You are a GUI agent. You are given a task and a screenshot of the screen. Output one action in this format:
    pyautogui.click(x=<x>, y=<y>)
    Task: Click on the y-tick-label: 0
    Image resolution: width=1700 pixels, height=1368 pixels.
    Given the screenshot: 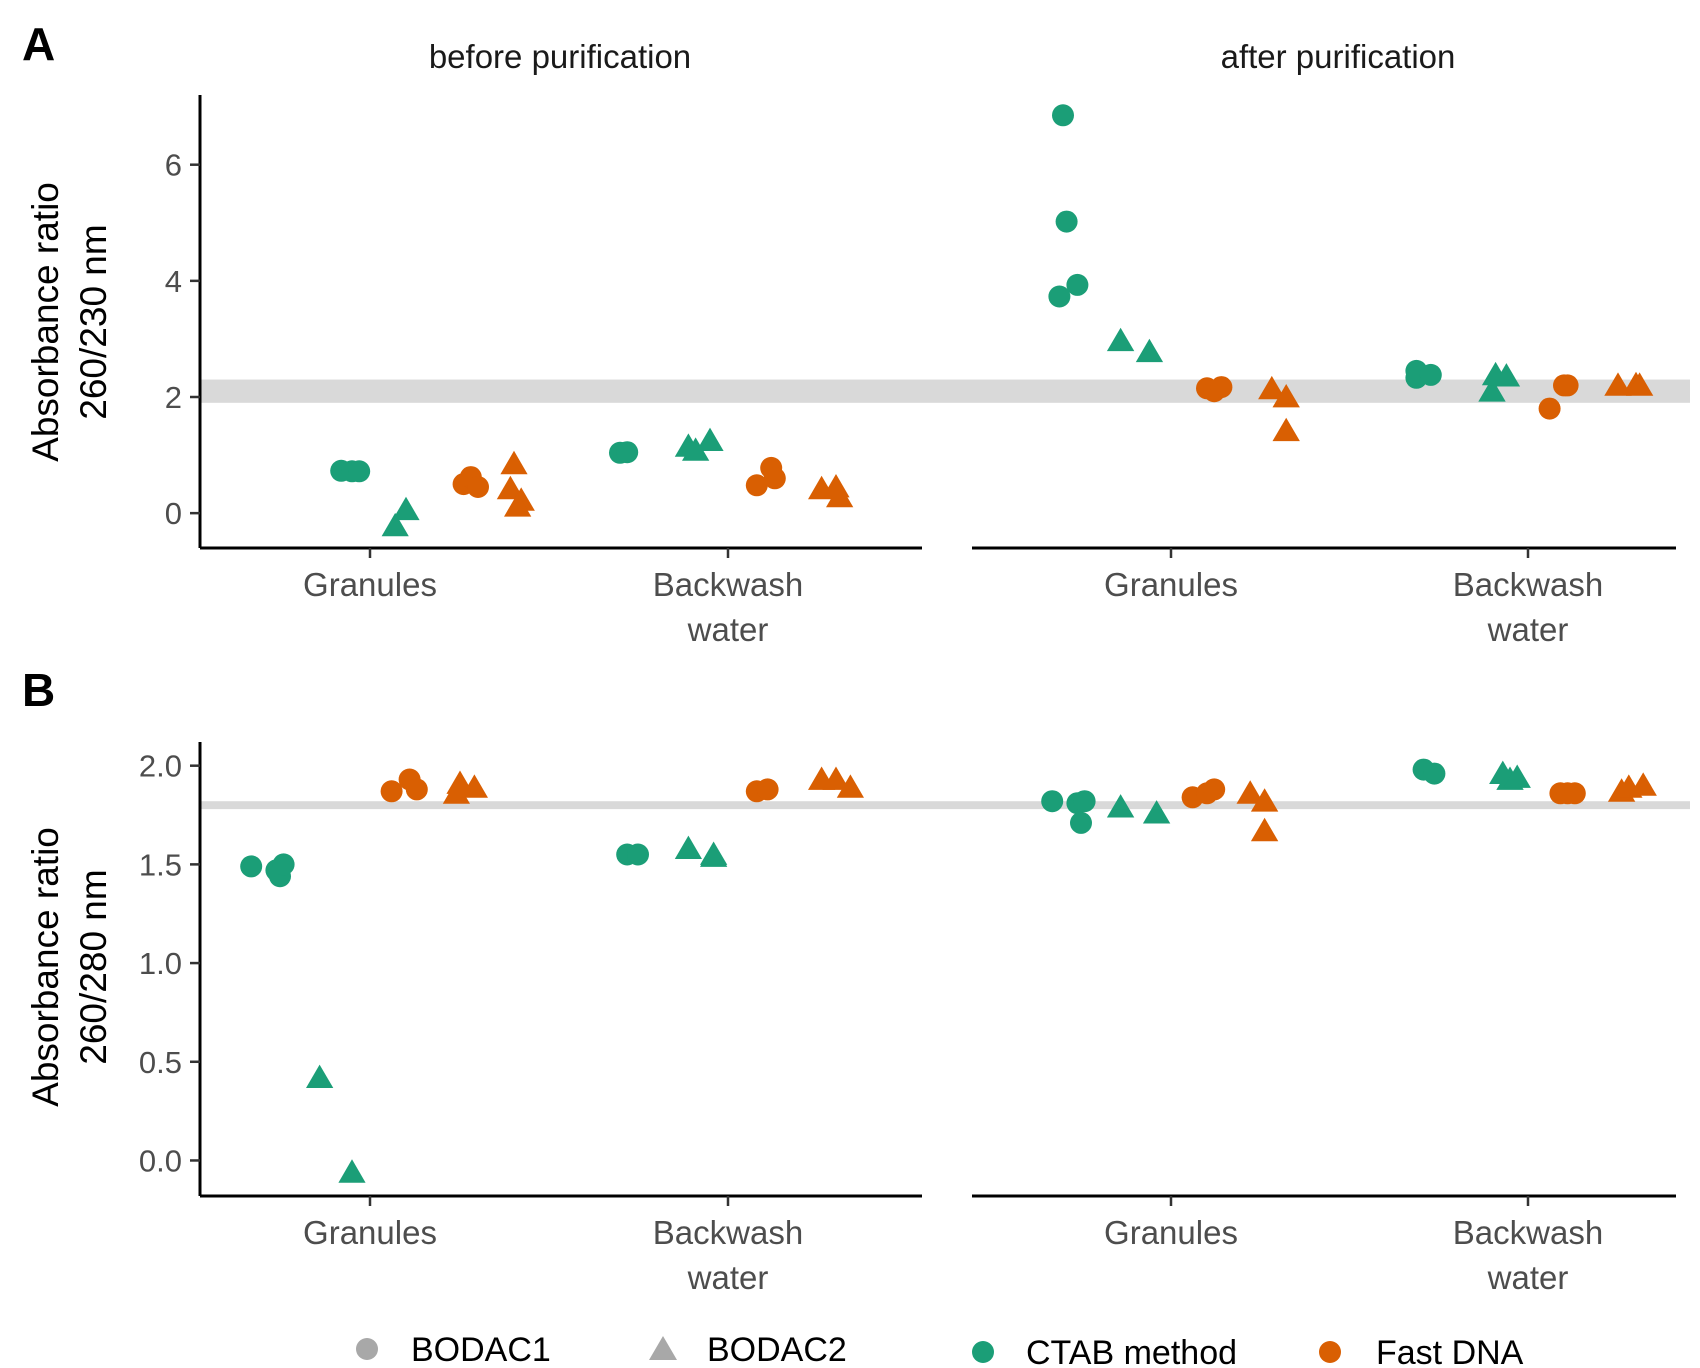 What is the action you would take?
    pyautogui.click(x=173, y=513)
    